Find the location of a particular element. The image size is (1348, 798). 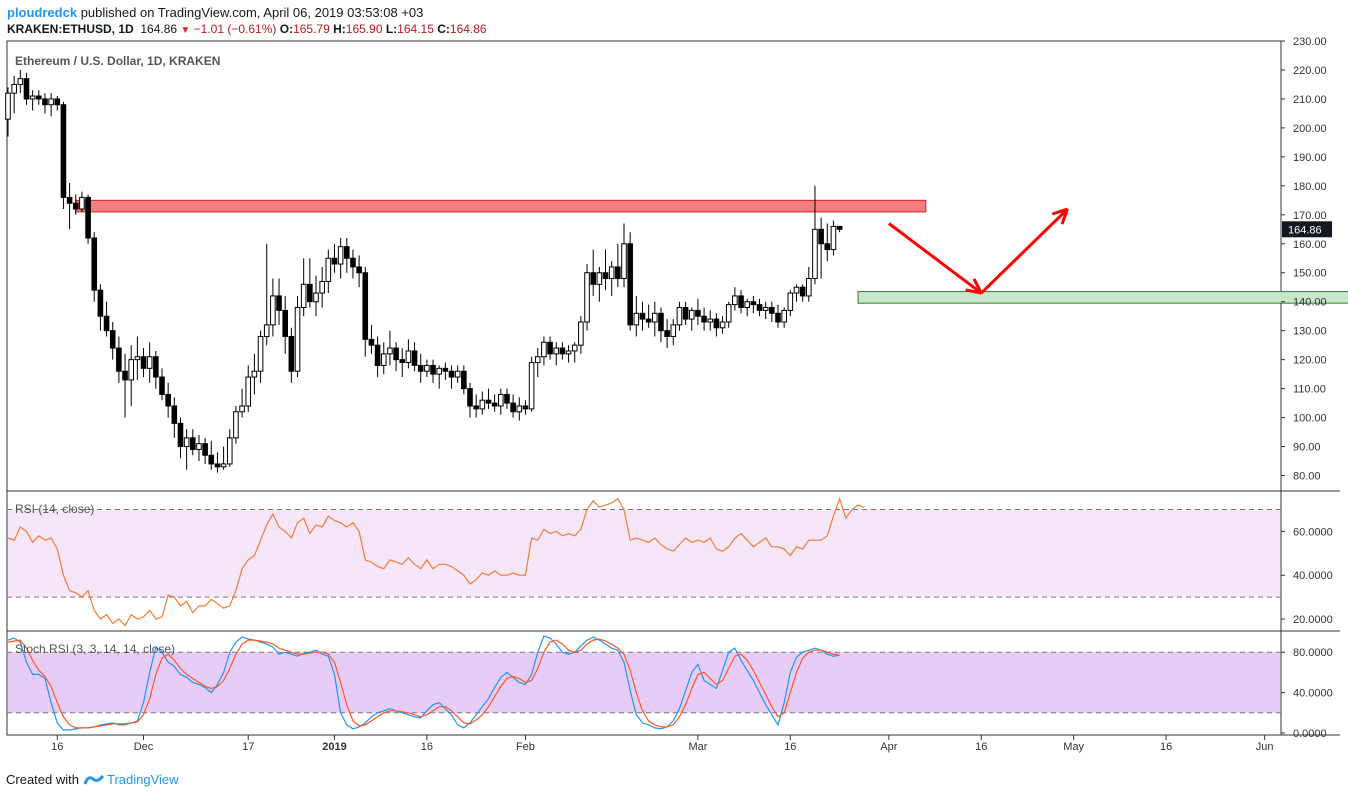

tradingview-brand: TradingView is located at coordinates (142, 779).